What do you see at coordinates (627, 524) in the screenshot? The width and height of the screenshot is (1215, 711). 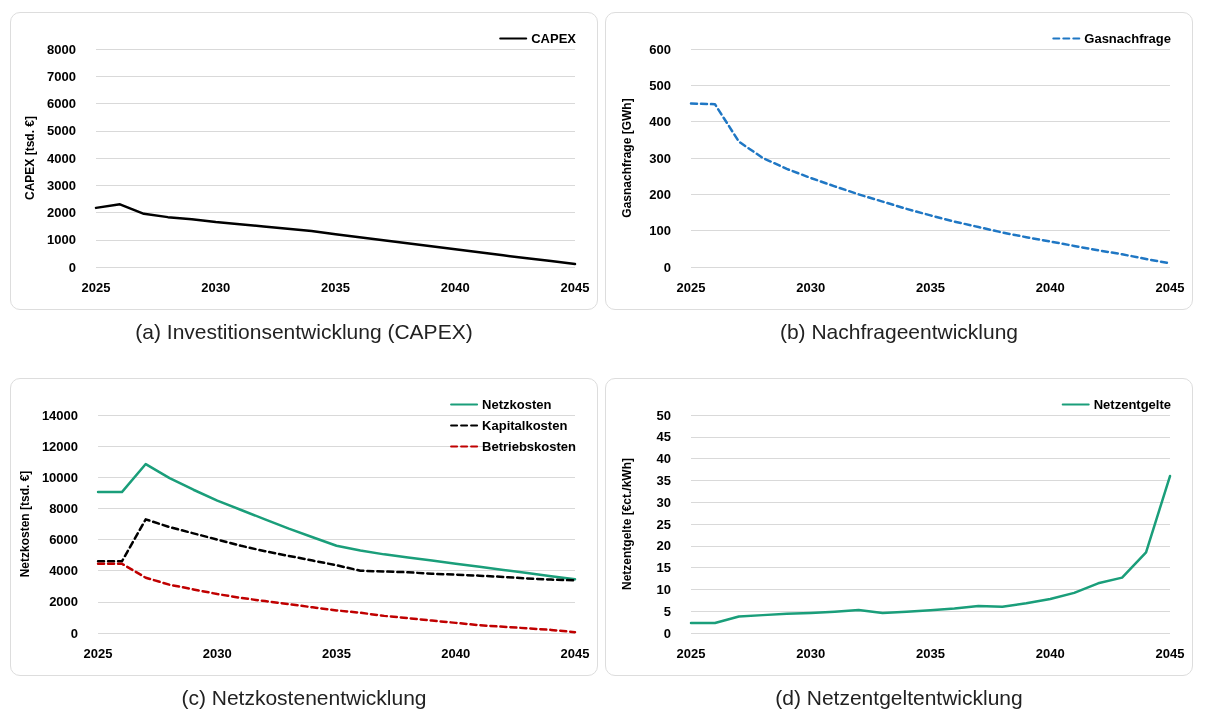 I see `y-axis-title: Netzentgelte [€ct./kWh]` at bounding box center [627, 524].